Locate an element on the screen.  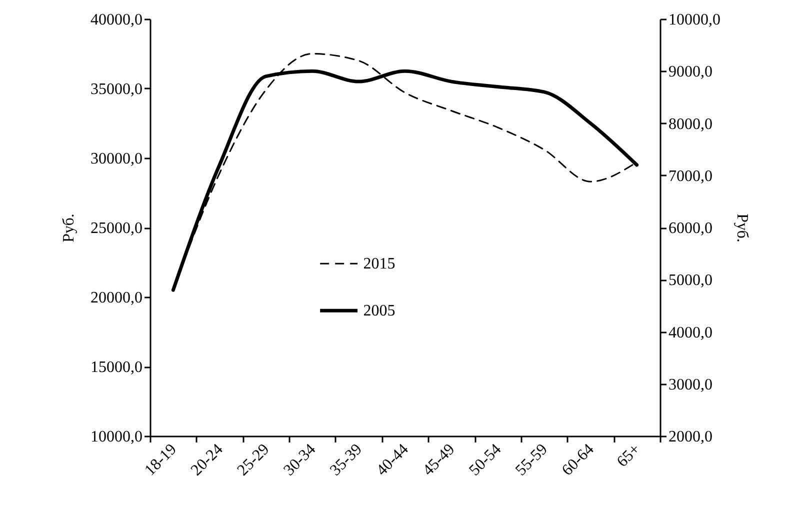
y2-tick-label: 10000,0 is located at coordinates (694, 20).